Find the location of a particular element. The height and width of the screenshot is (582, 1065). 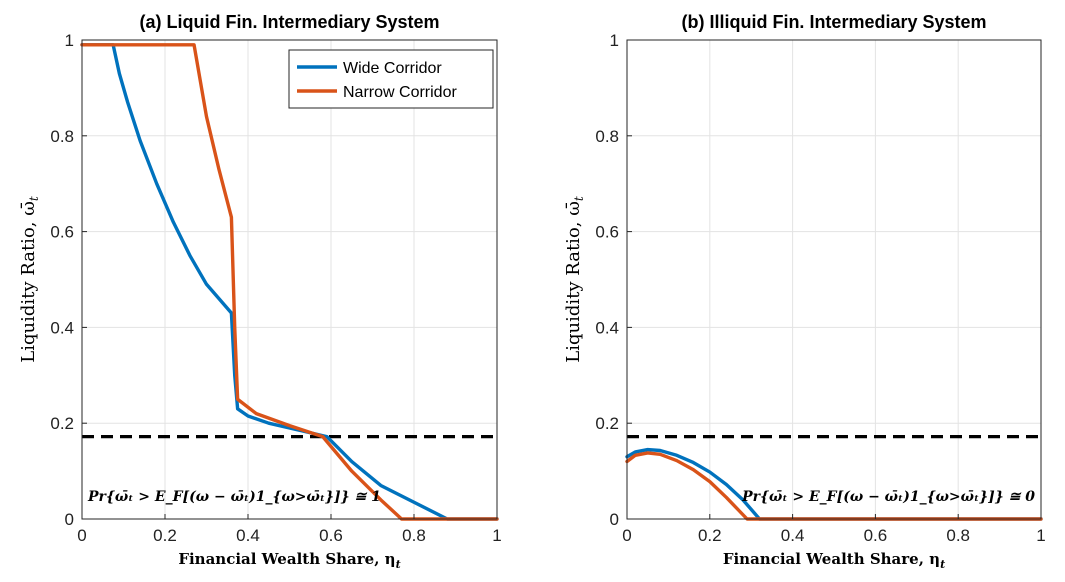

series-line-narrow-corridor is located at coordinates (834, 486).